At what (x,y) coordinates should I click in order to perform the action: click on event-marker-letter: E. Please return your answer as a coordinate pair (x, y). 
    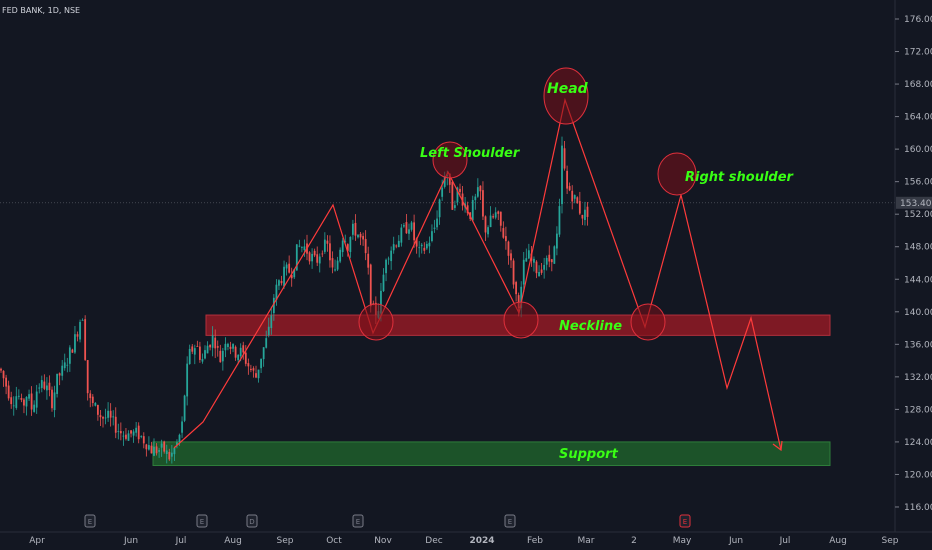
    Looking at the image, I should click on (510, 522).